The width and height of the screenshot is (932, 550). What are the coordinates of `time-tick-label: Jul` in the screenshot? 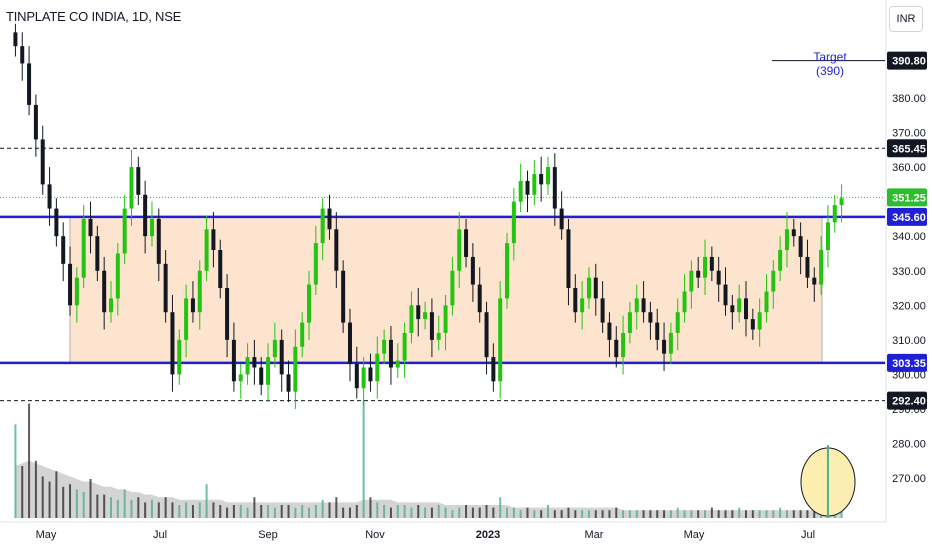 It's located at (160, 535).